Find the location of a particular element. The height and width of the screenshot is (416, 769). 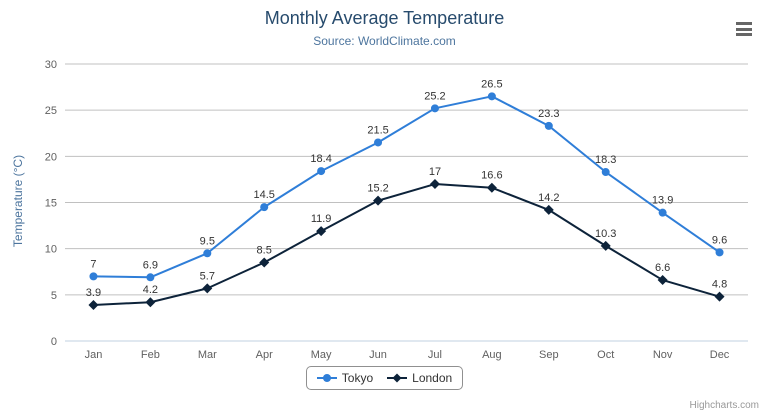

data-label: 9.6 is located at coordinates (719, 240).